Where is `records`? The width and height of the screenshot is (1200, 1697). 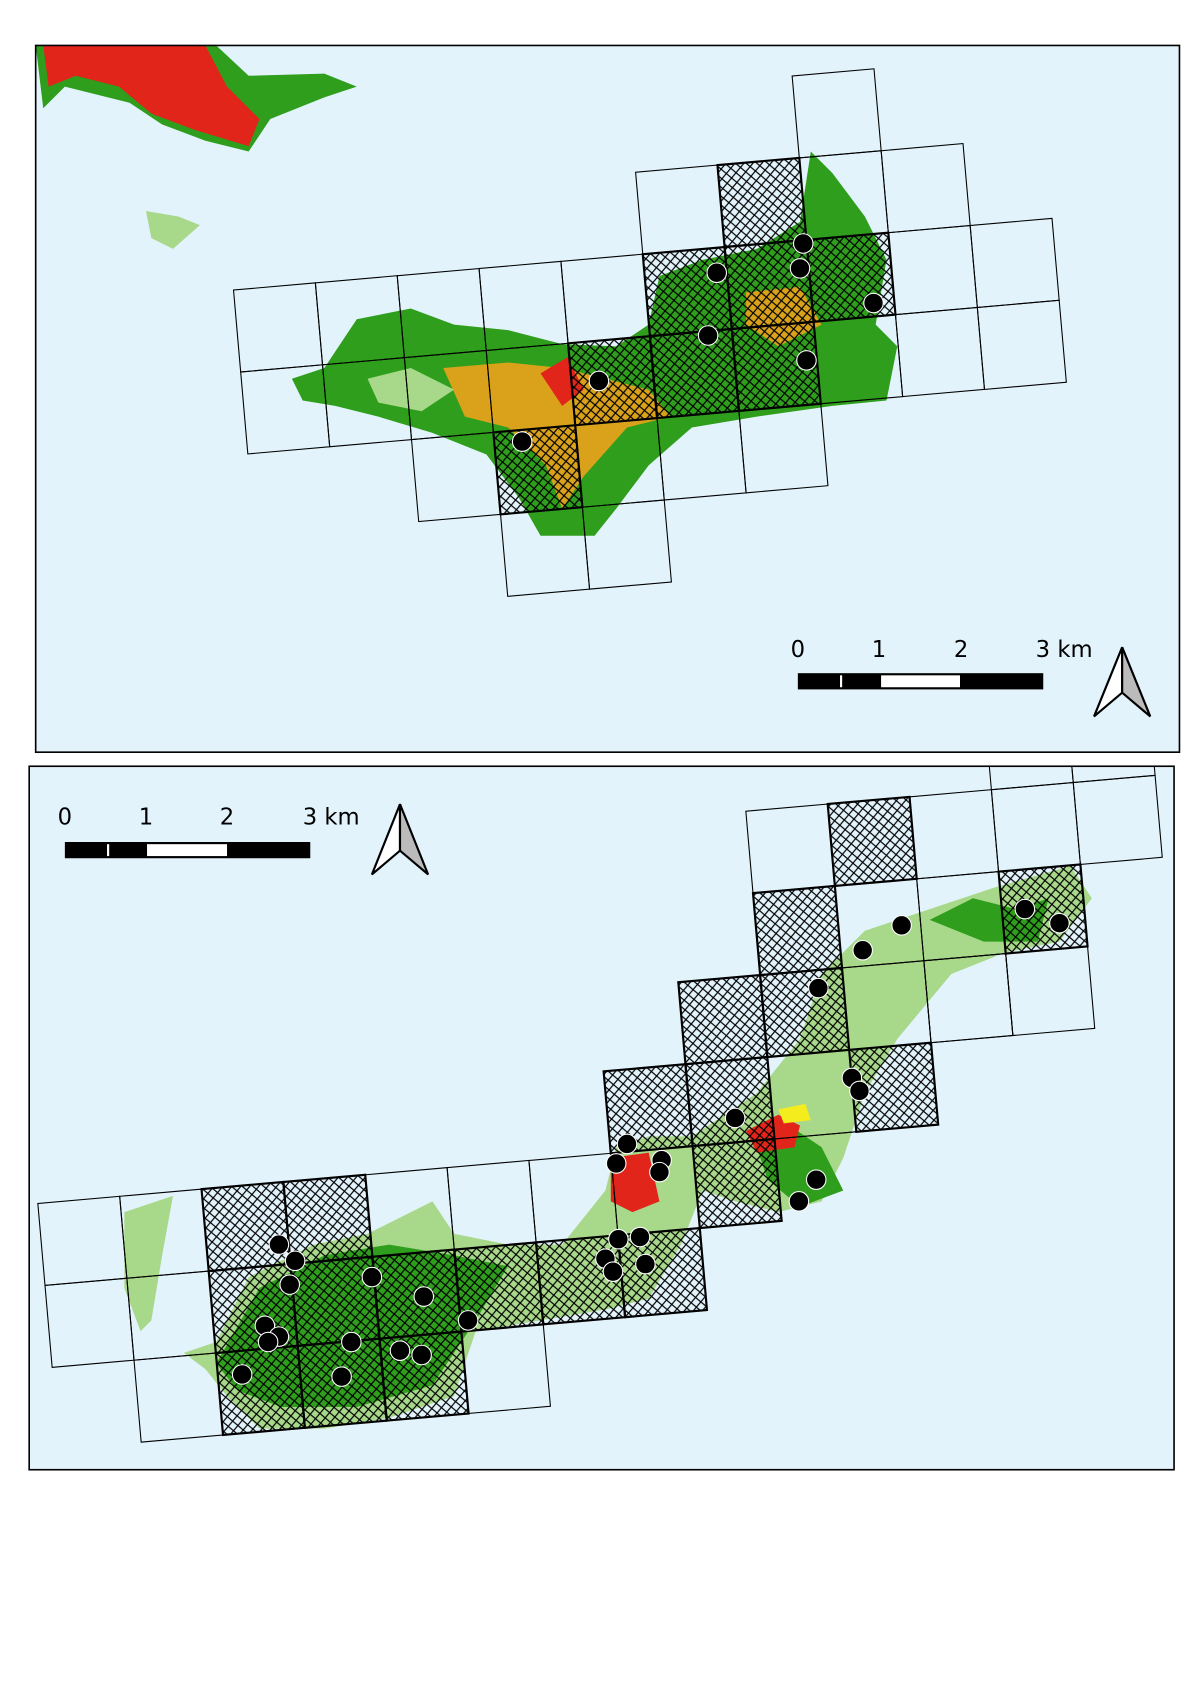 records is located at coordinates (697, 342).